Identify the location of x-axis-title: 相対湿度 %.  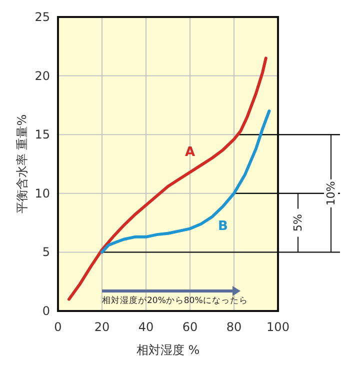
(168, 350).